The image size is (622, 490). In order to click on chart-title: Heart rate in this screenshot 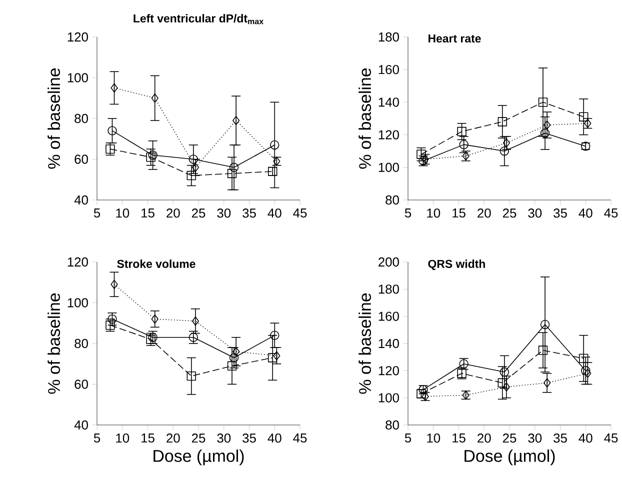, I will do `click(454, 38)`.